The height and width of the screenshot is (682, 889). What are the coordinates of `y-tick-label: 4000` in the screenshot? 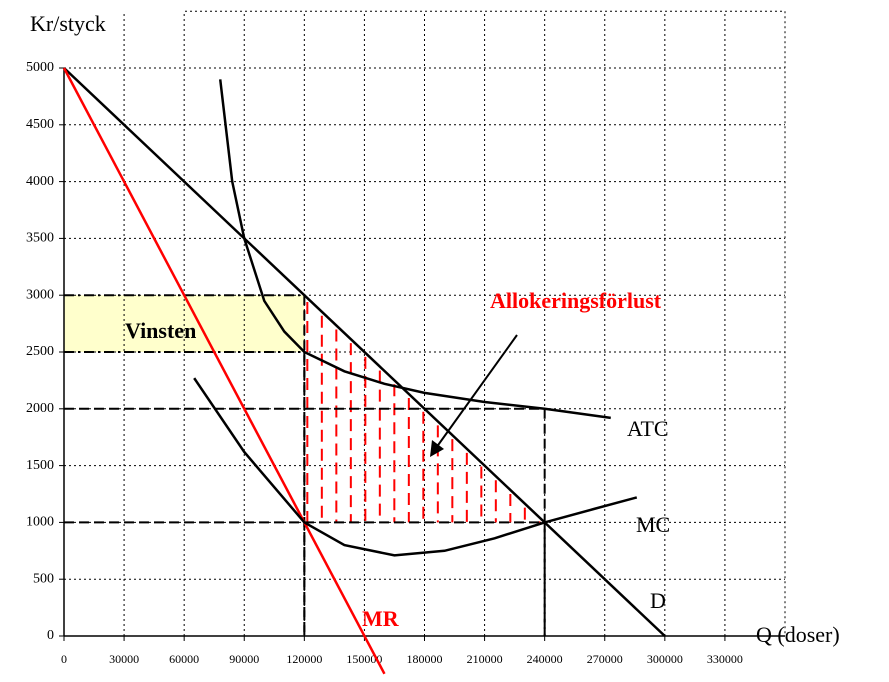 It's located at (40, 181).